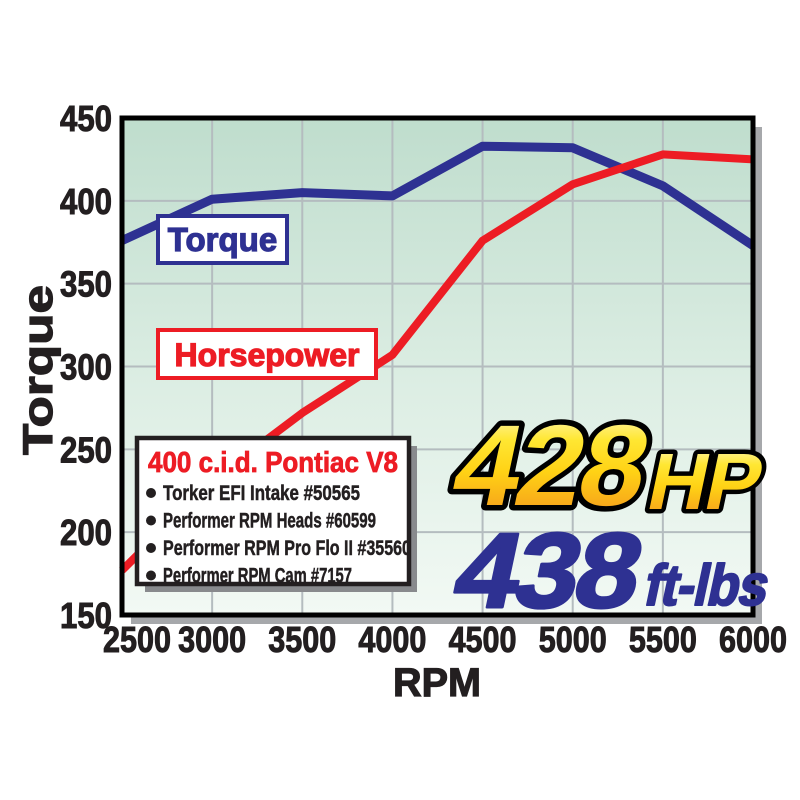  I want to click on legend-torque-label: Torque, so click(222, 239).